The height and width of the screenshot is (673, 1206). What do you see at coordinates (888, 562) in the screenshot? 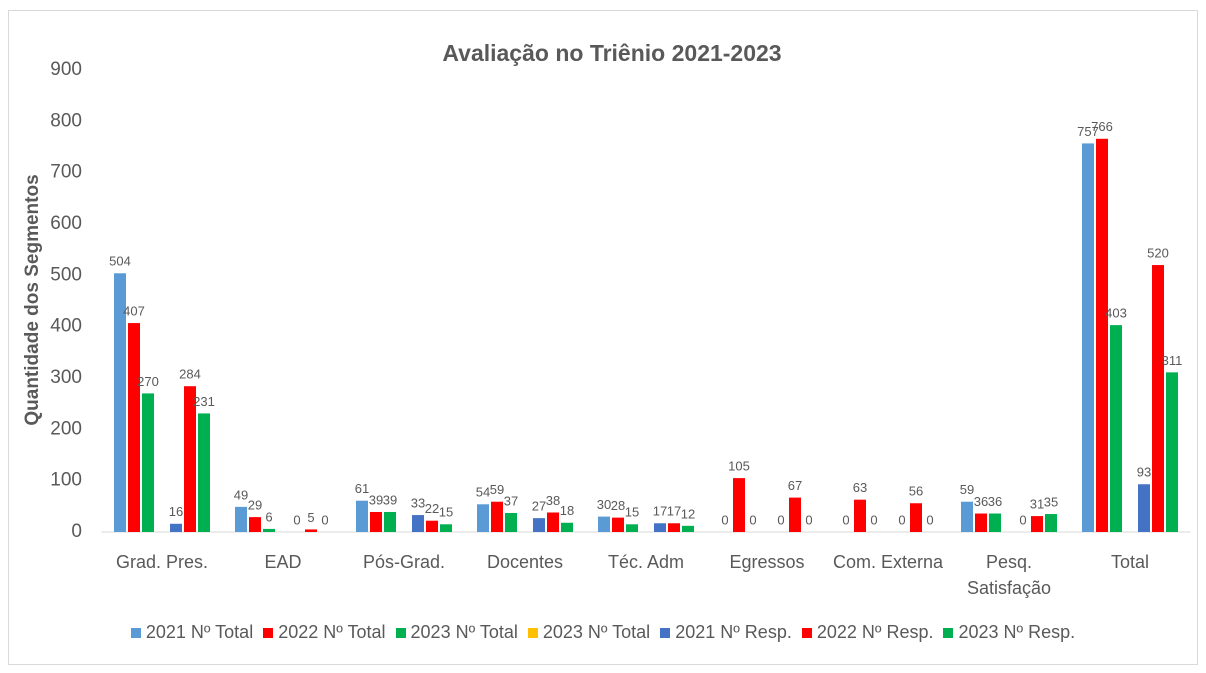
I see `x-tick-label: Com. Externa` at bounding box center [888, 562].